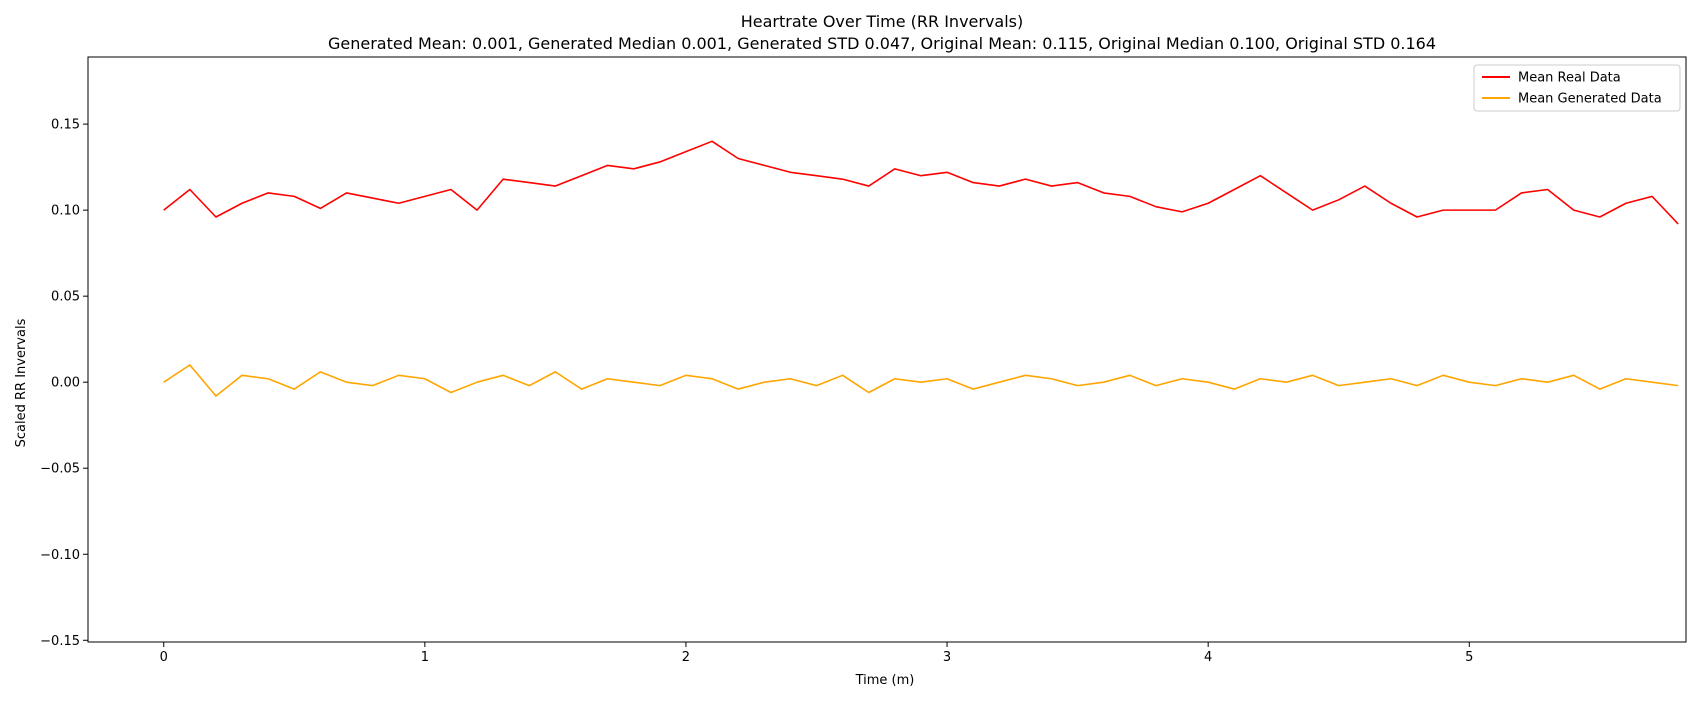 The image size is (1700, 704). Describe the element at coordinates (164, 657) in the screenshot. I see `x-tick-label: 0` at that location.